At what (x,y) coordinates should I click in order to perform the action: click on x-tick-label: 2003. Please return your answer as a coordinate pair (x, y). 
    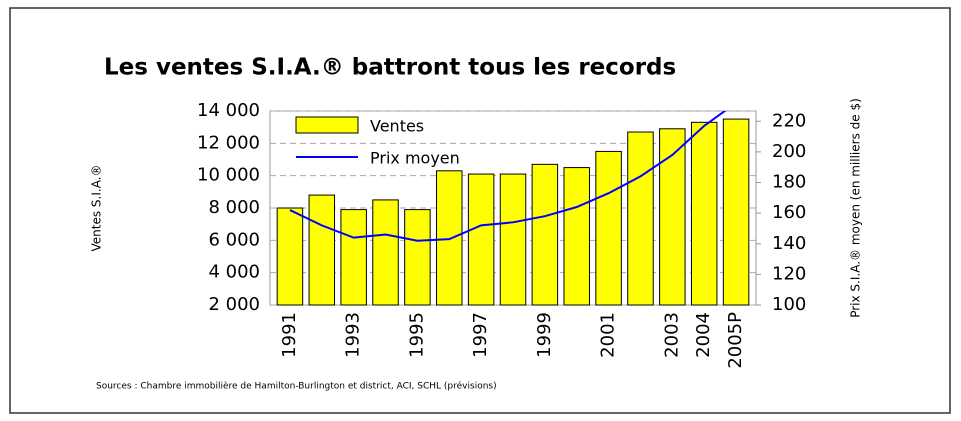
    Looking at the image, I should click on (671, 335).